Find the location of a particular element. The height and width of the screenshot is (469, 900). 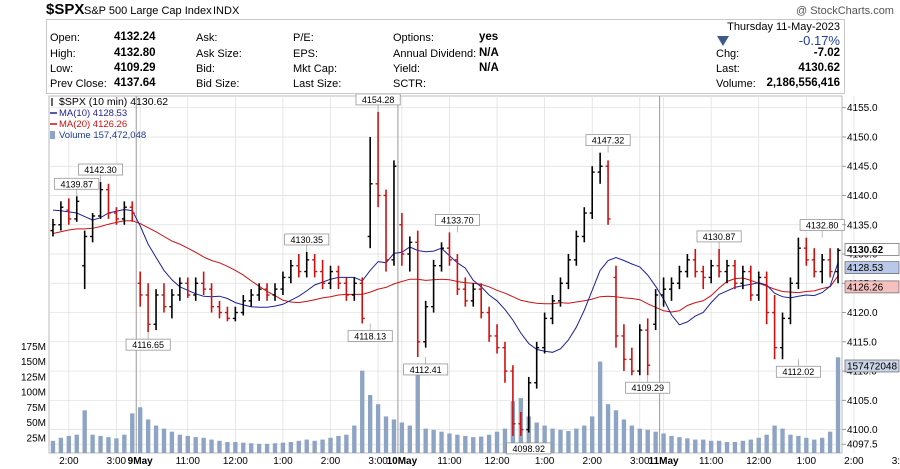

quote-value: yes is located at coordinates (489, 37).